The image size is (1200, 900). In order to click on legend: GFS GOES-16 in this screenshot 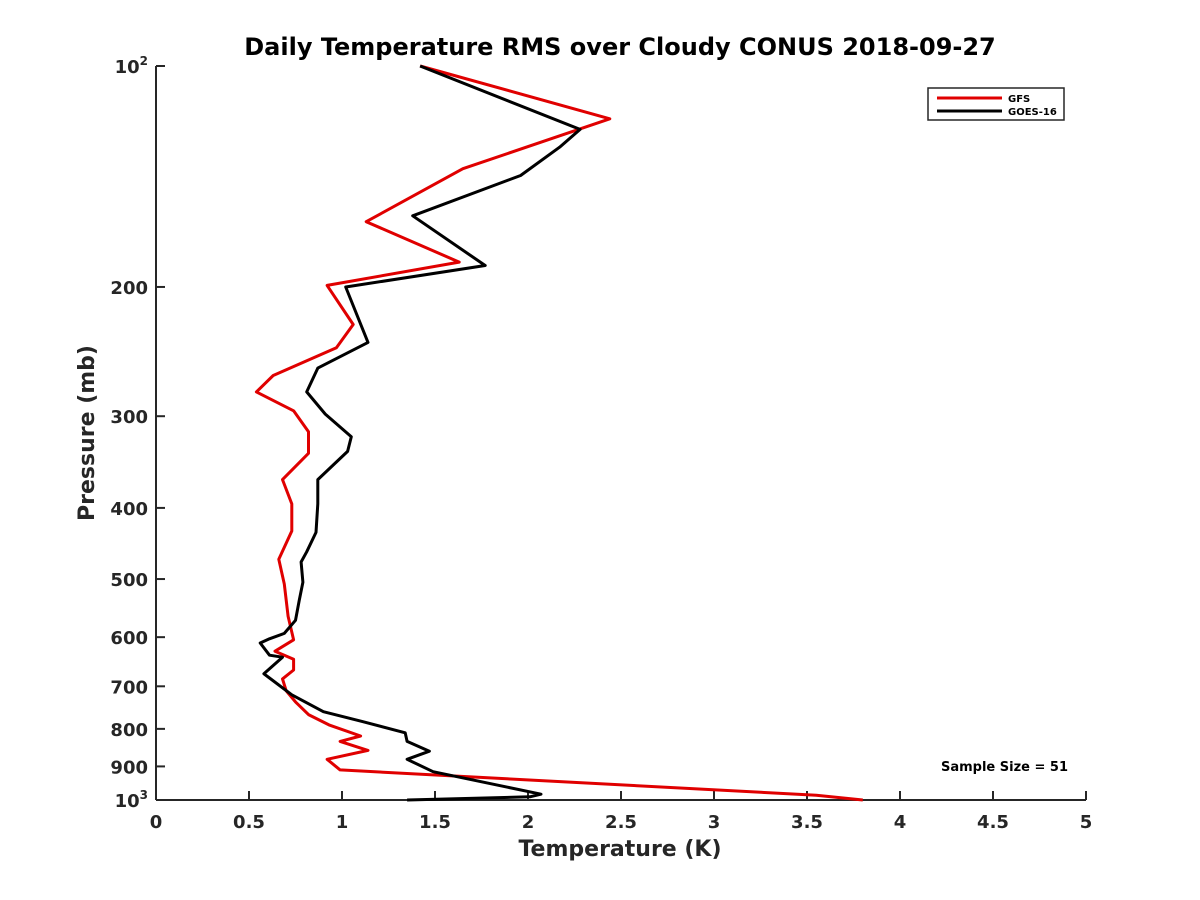, I will do `click(996, 104)`.